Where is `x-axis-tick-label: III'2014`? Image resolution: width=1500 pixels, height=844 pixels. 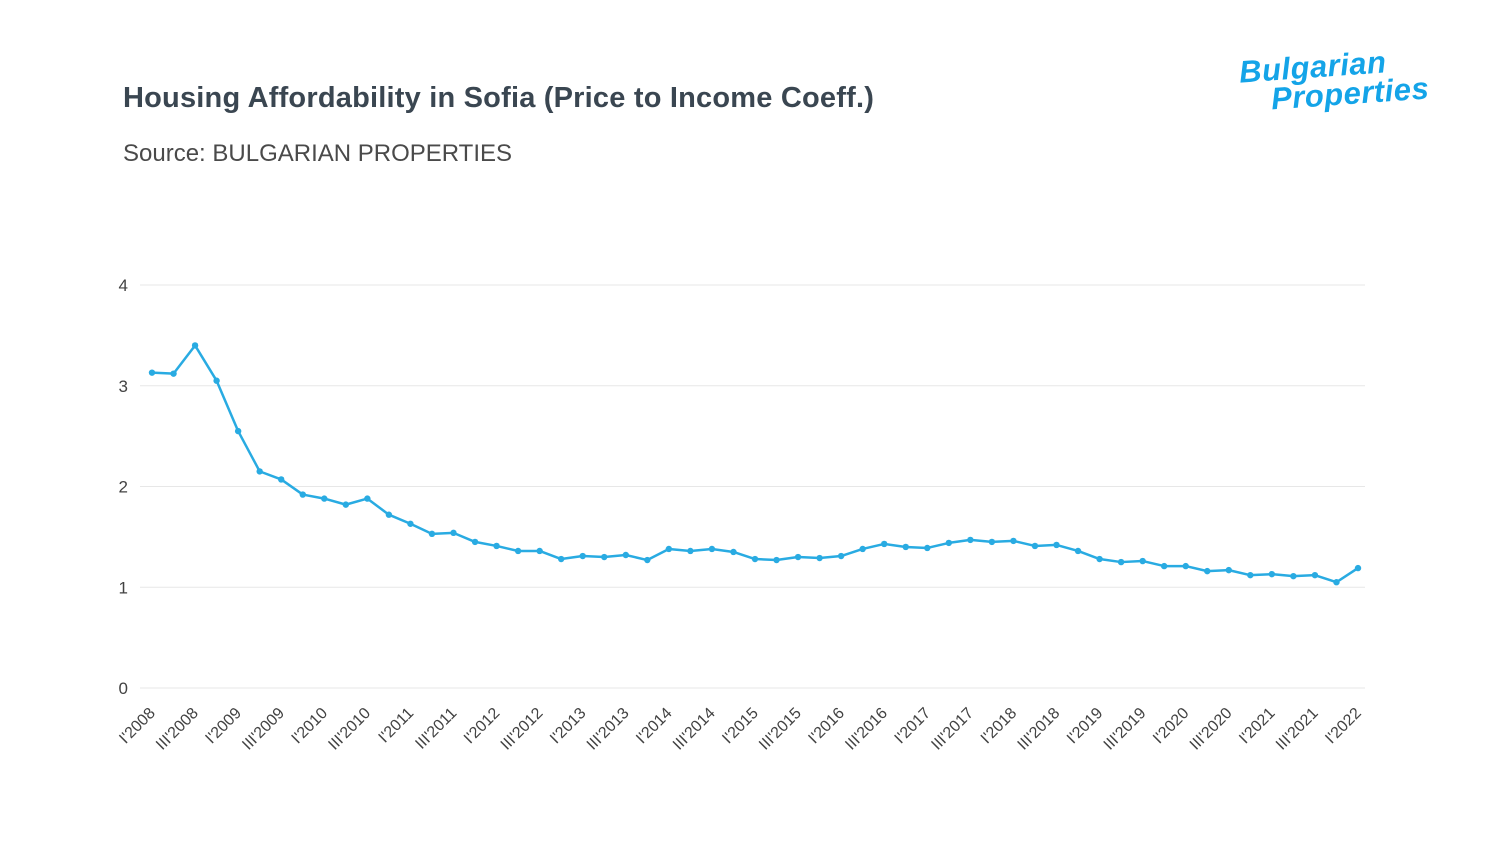
x-axis-tick-label: III'2014 is located at coordinates (694, 729).